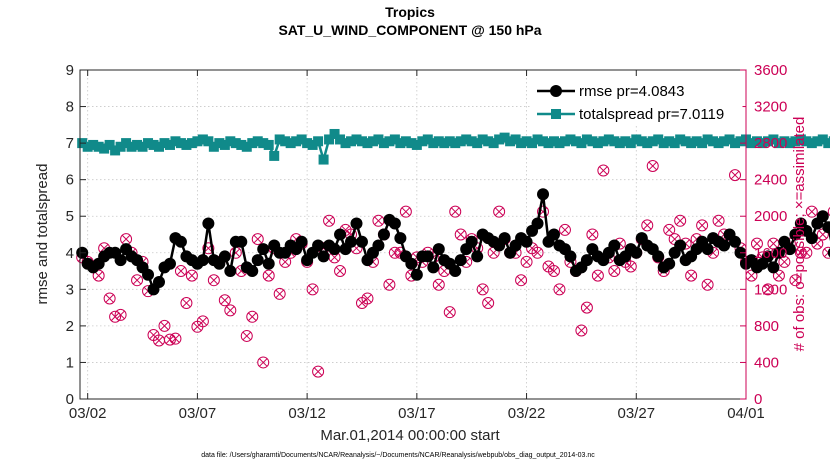 The height and width of the screenshot is (470, 830). What do you see at coordinates (70, 107) in the screenshot?
I see `y-tick-label: 8` at bounding box center [70, 107].